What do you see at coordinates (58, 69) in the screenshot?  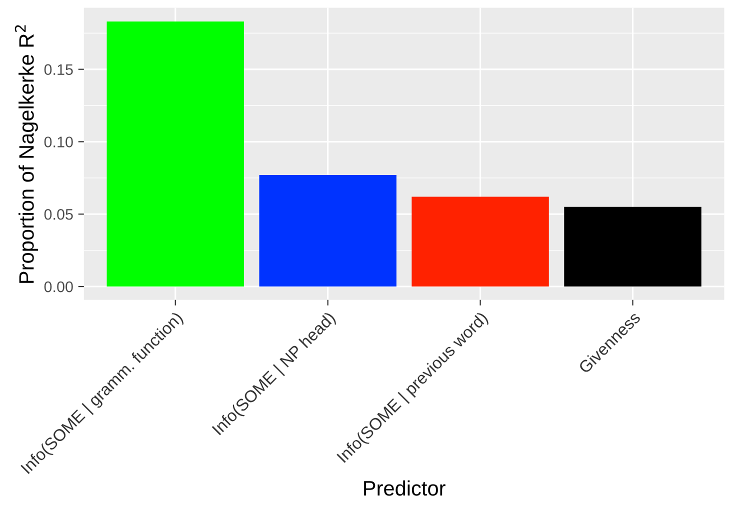 I see `y-tick-label: 0.15` at bounding box center [58, 69].